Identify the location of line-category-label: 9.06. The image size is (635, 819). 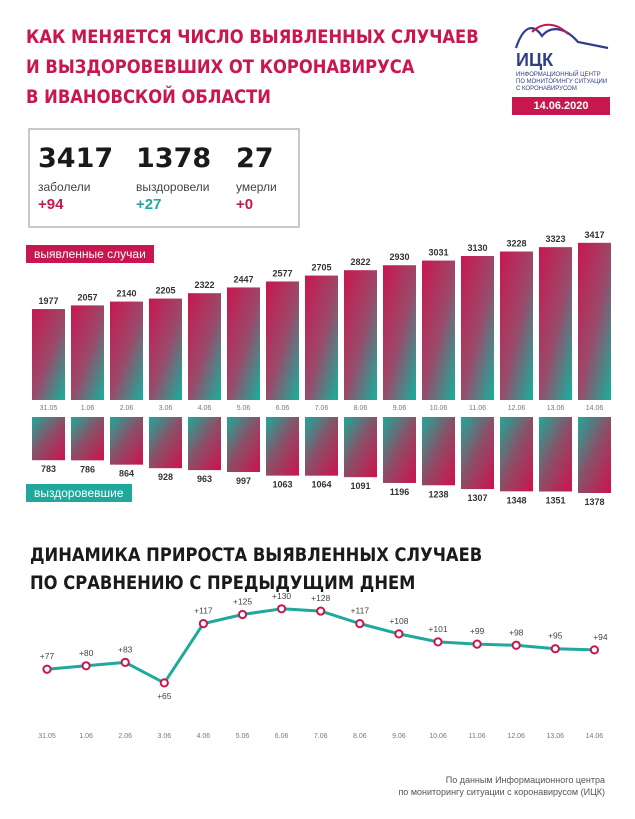
(399, 736).